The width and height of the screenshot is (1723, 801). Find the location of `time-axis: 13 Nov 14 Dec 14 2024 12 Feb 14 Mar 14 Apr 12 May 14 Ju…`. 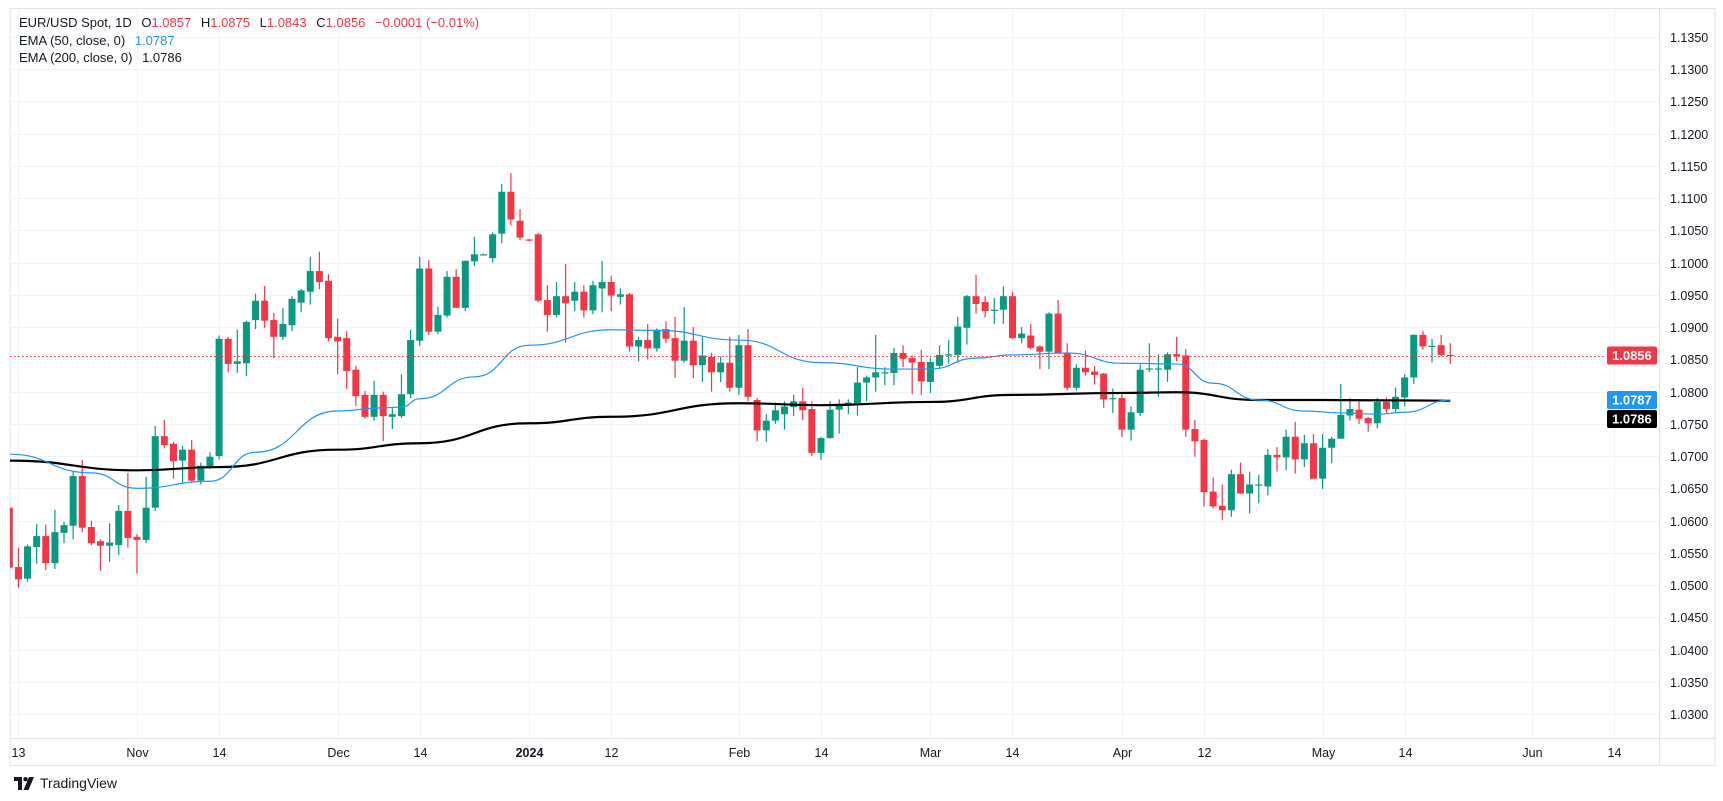

time-axis: 13 Nov 14 Dec 14 2024 12 Feb 14 Mar 14 Apr 12 May 14 Ju… is located at coordinates (817, 753).